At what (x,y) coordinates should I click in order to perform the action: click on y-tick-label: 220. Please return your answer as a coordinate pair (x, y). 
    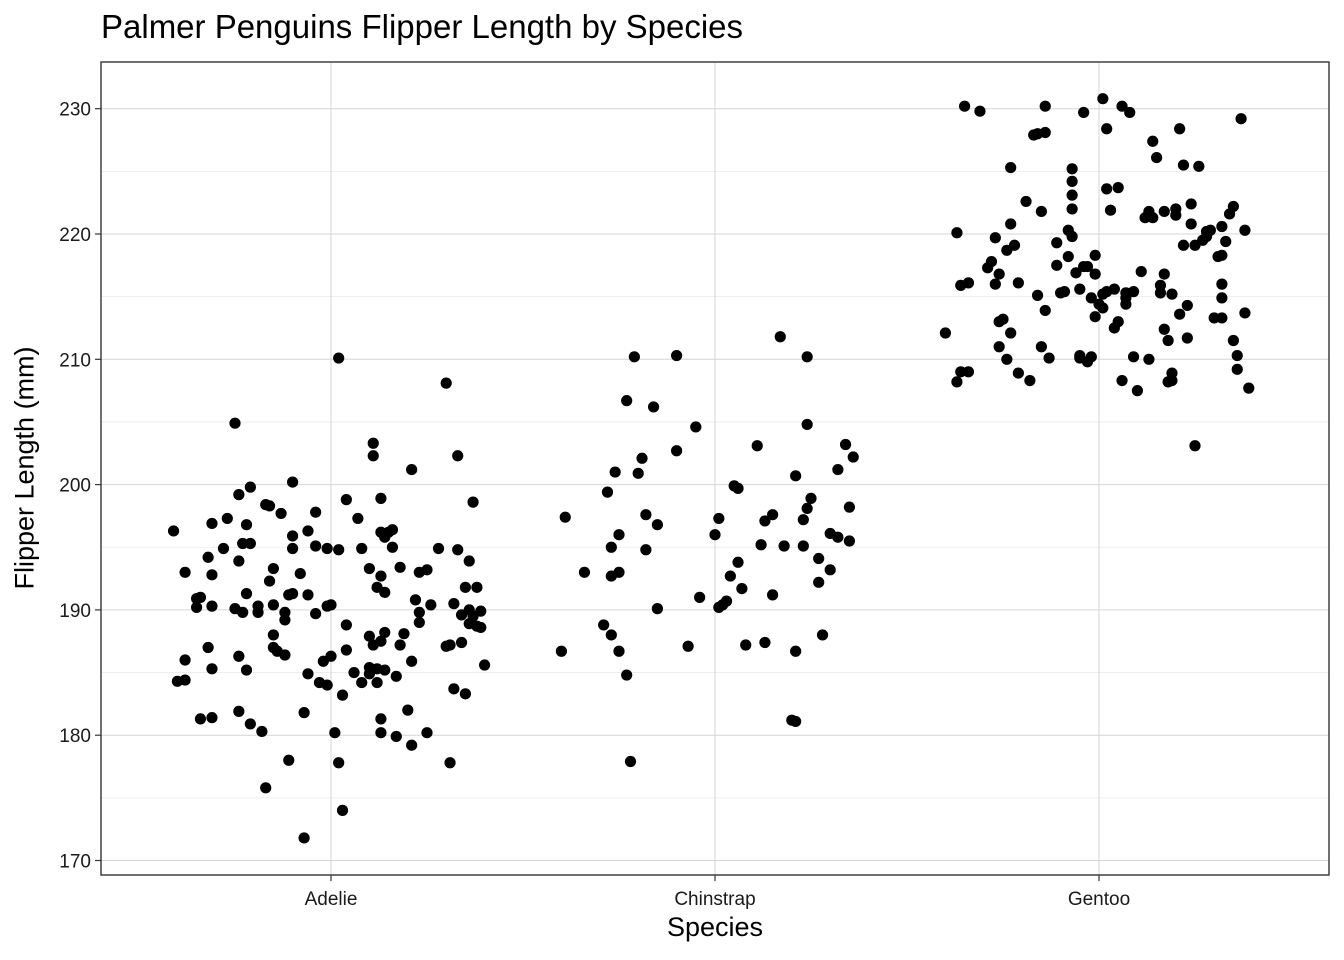
    Looking at the image, I should click on (75, 235).